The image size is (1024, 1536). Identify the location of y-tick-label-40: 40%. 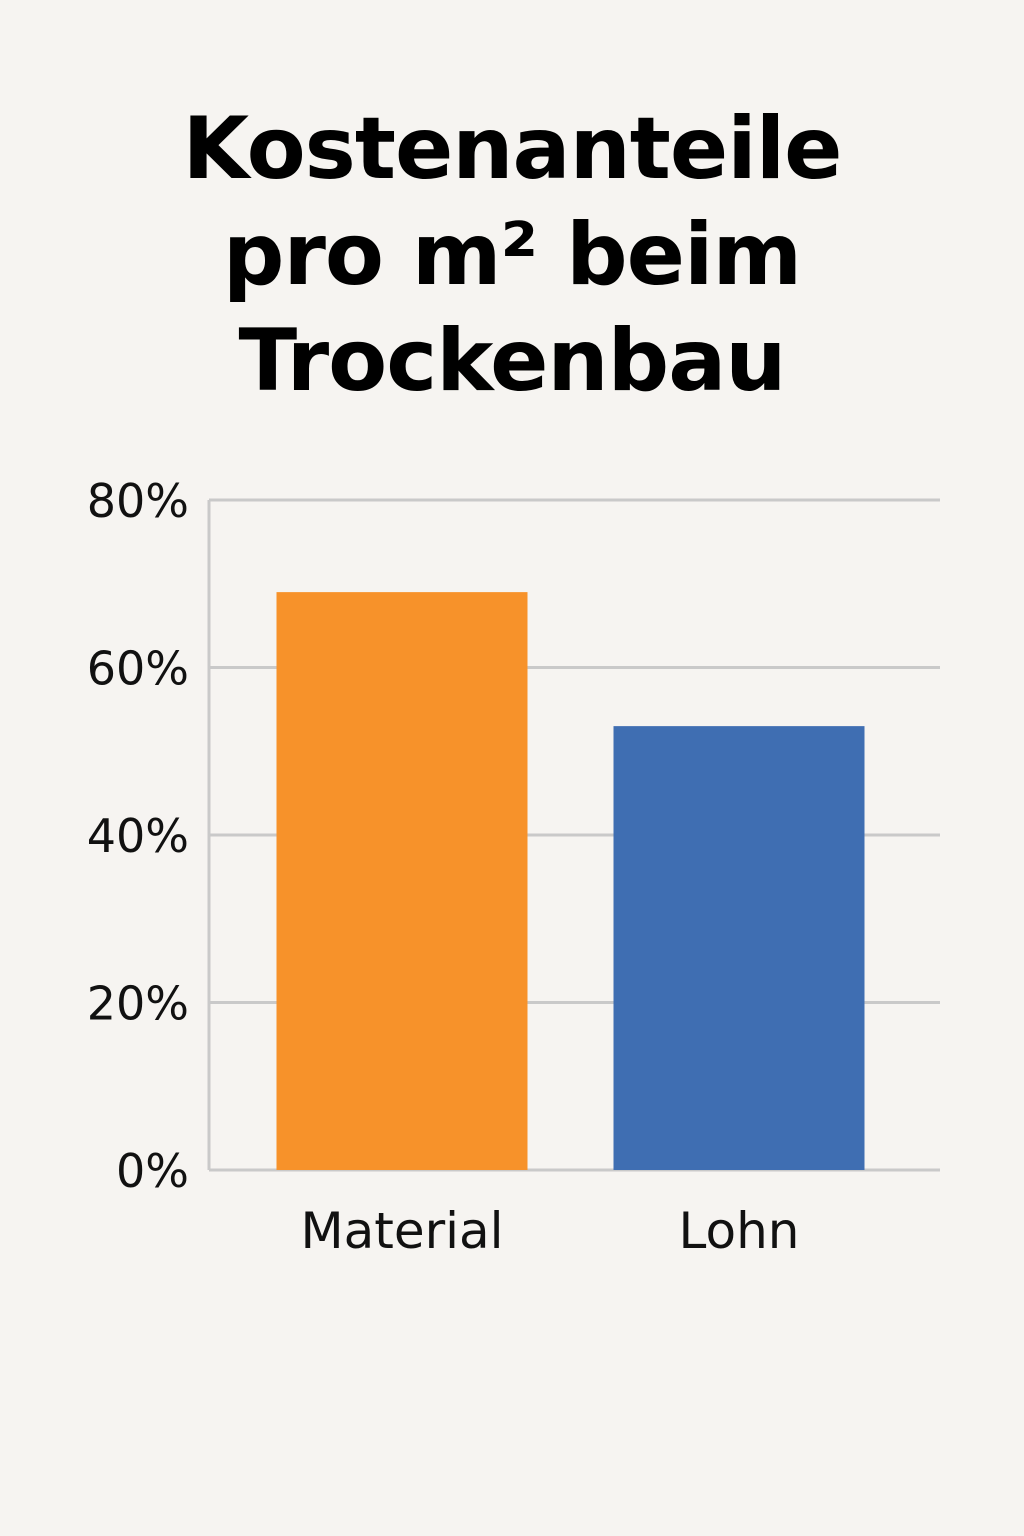
(138, 836).